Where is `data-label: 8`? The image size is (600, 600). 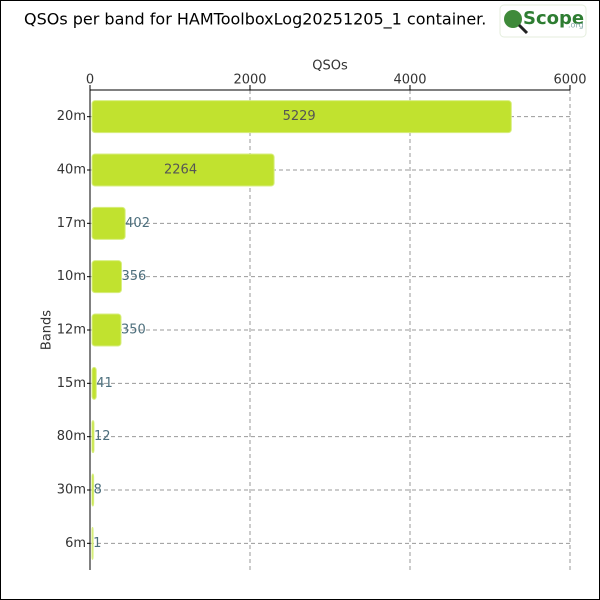 data-label: 8 is located at coordinates (98, 490).